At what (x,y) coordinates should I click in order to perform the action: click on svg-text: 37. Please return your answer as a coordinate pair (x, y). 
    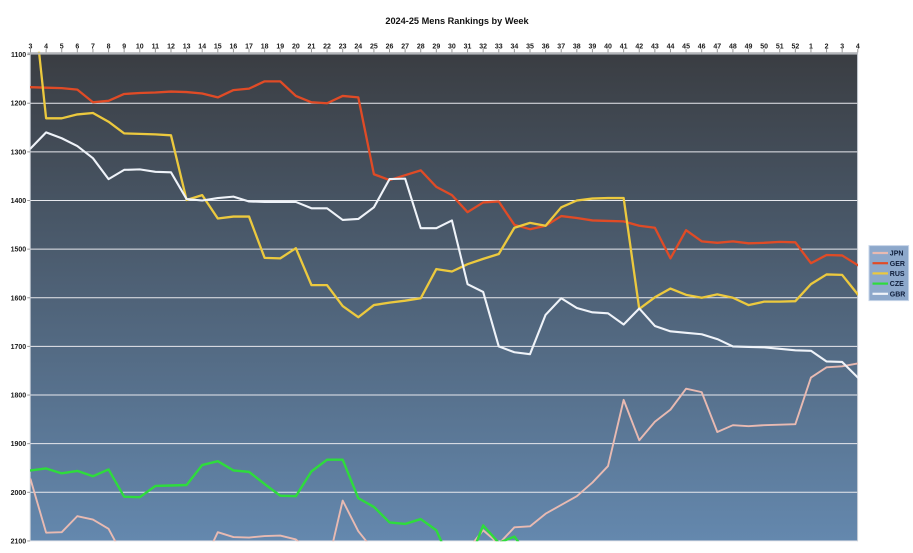
    Looking at the image, I should click on (561, 46).